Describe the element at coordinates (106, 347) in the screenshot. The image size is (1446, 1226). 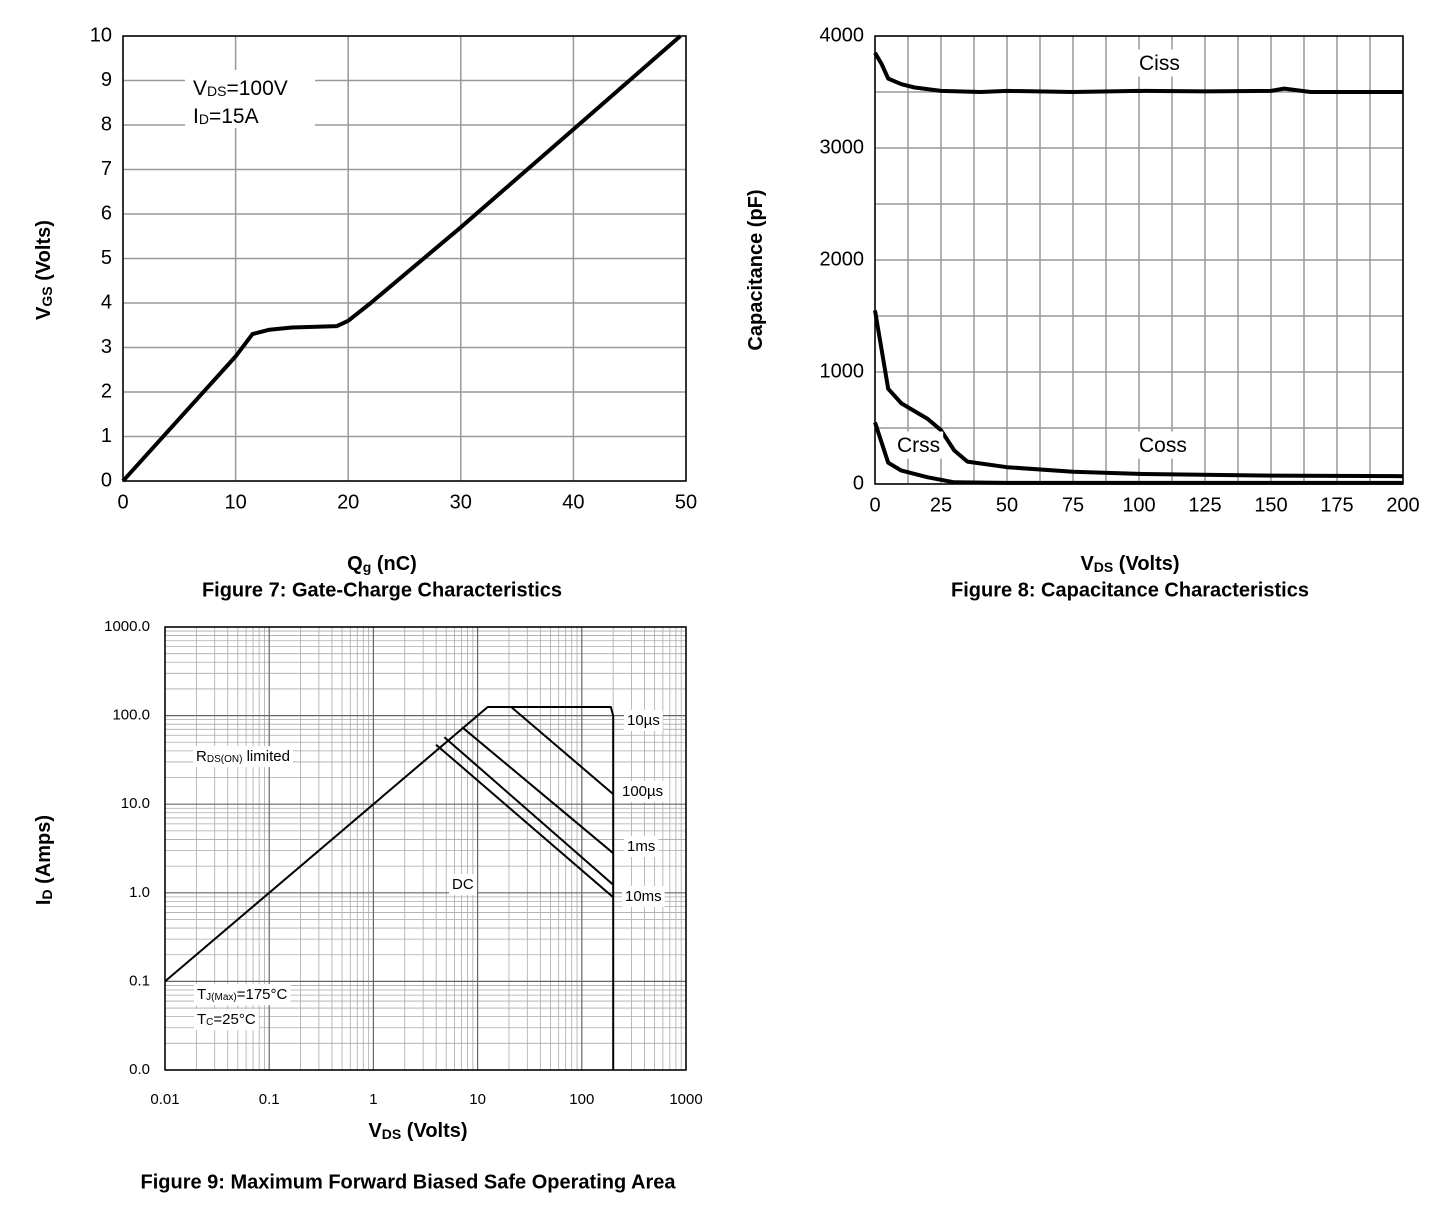
I see `y-tick-label: 3` at that location.